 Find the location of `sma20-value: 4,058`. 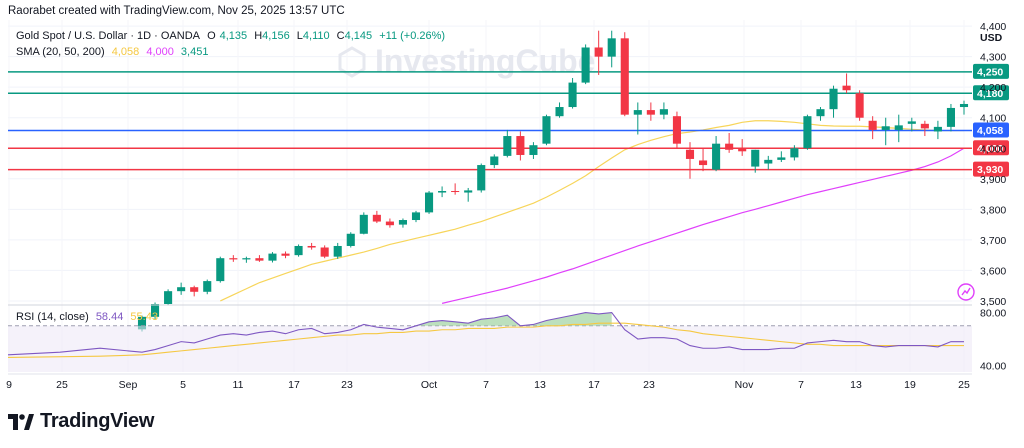

sma20-value: 4,058 is located at coordinates (125, 52).